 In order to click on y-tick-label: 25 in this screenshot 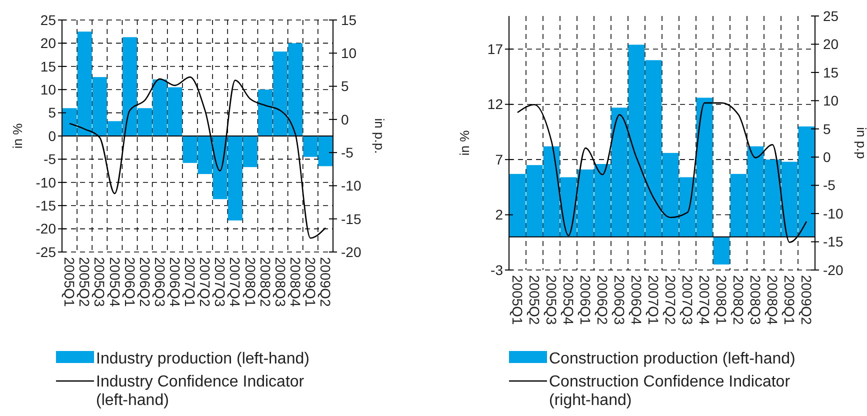, I will do `click(48, 20)`.